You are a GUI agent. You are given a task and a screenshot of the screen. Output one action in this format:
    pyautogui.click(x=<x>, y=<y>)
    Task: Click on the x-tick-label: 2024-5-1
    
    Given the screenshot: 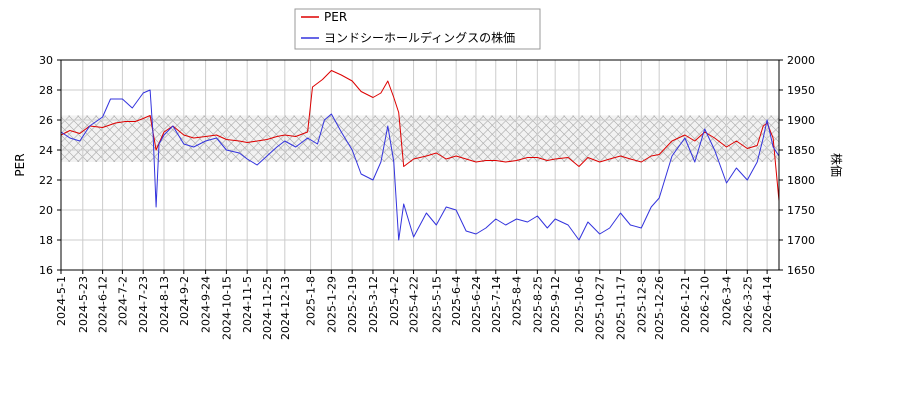 What is the action you would take?
    pyautogui.click(x=61, y=301)
    